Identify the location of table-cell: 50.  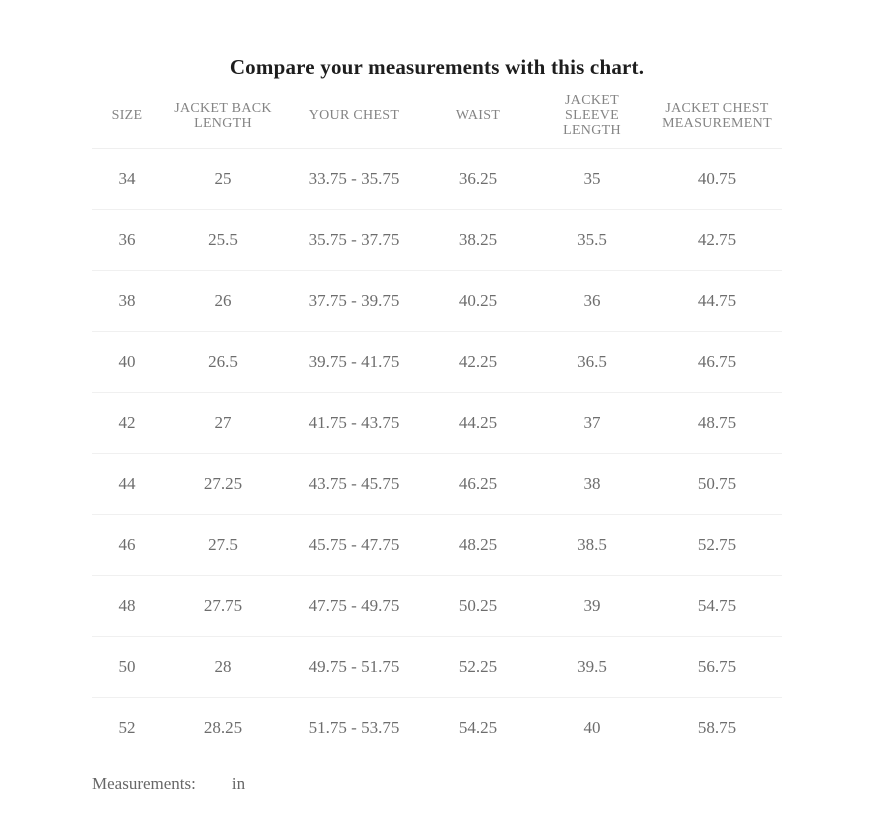
(127, 667).